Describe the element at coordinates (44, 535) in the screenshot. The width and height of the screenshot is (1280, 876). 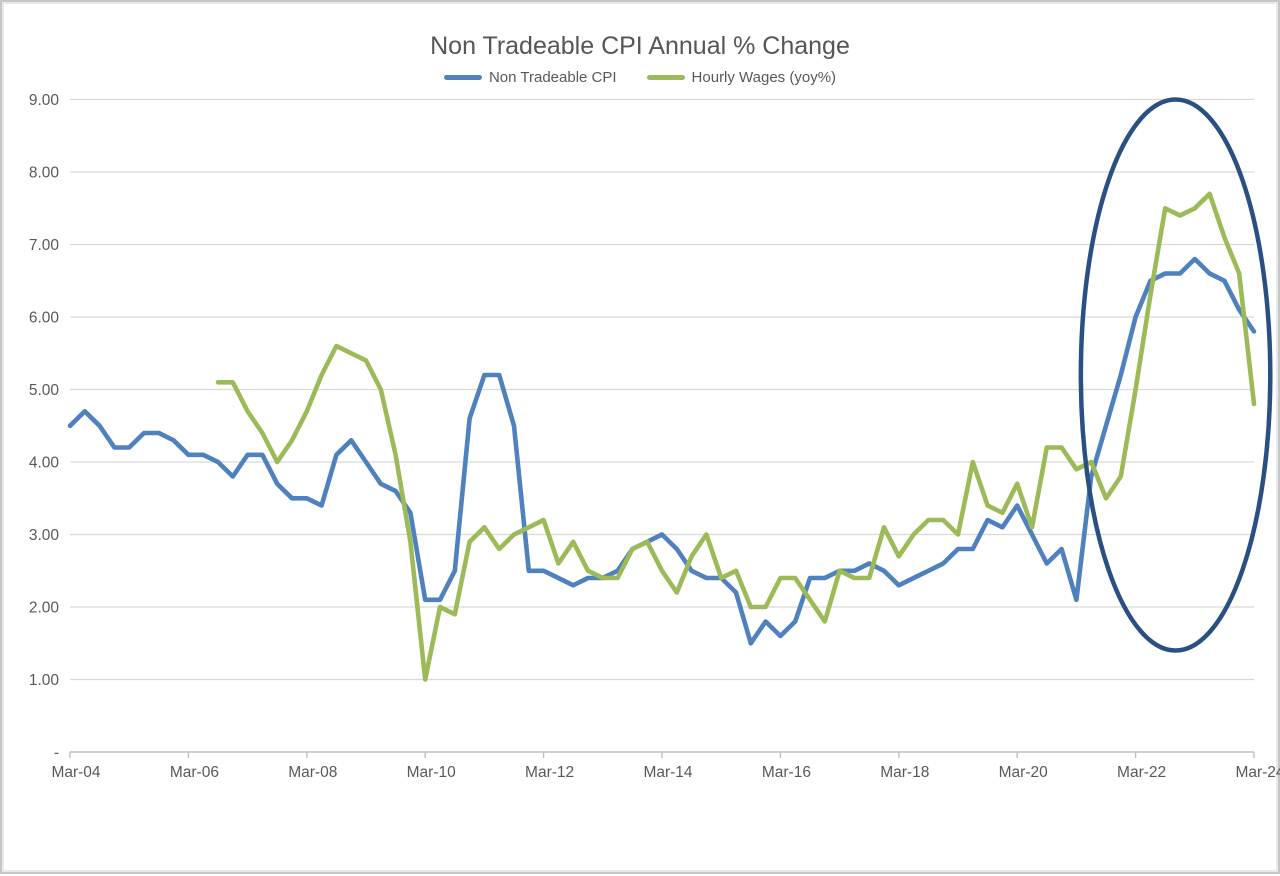
I see `y-axis-label: 3.00` at that location.